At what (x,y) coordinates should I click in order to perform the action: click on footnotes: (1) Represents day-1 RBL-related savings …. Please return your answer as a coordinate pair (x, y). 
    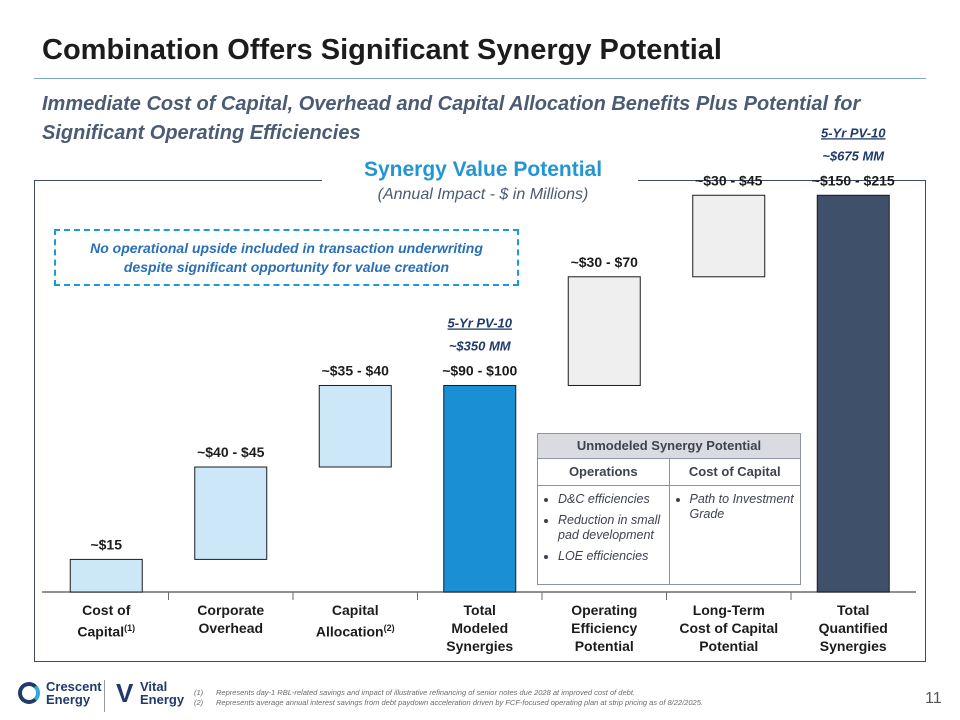
    Looking at the image, I should click on (448, 698).